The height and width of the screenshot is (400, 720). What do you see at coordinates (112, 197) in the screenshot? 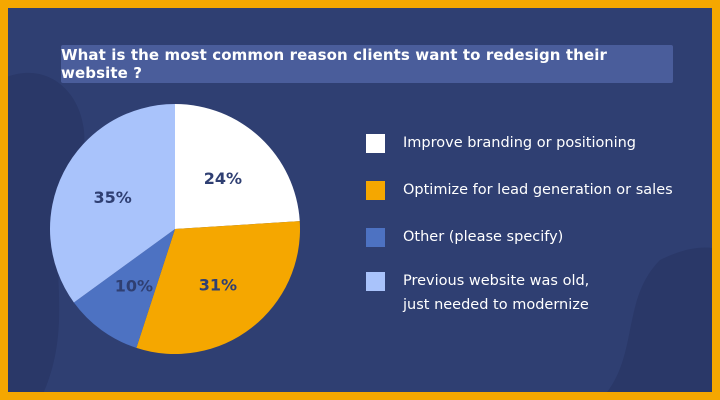
I see `pie-slice-label-4: 35%` at bounding box center [112, 197].